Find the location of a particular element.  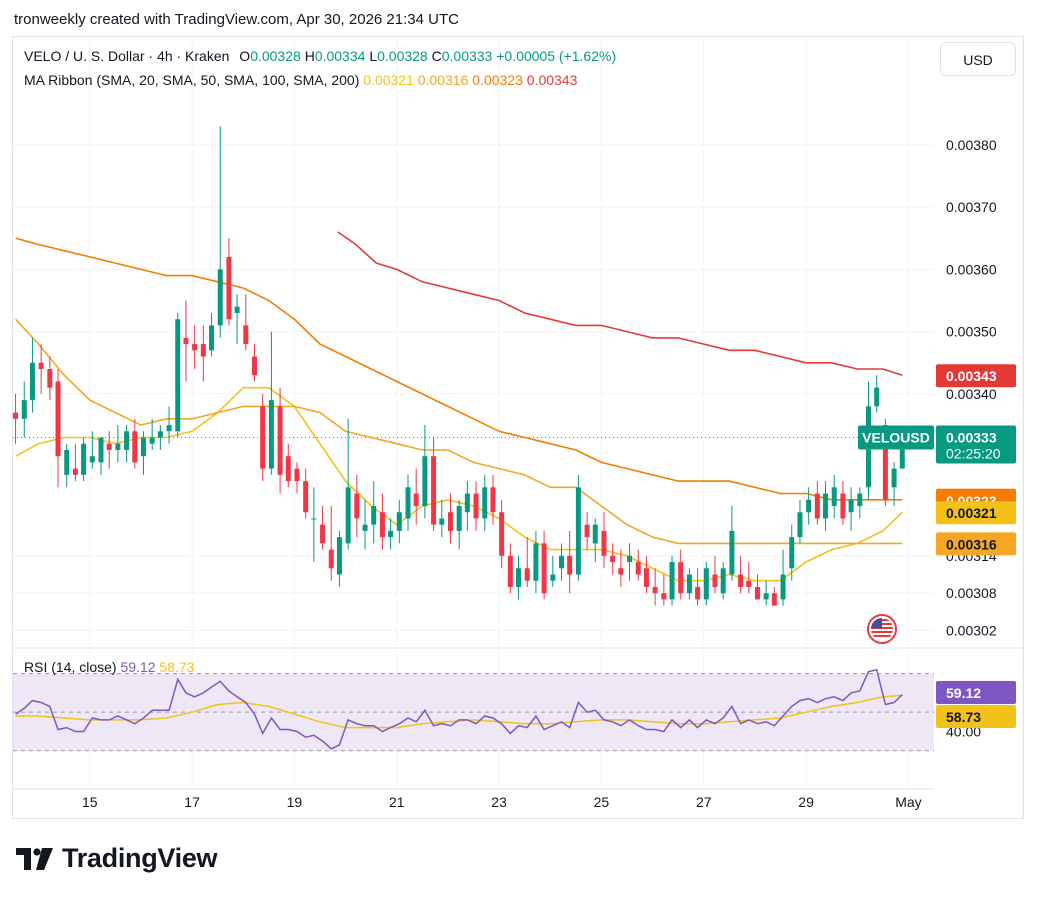

rsi-value: 59.12 is located at coordinates (138, 667).